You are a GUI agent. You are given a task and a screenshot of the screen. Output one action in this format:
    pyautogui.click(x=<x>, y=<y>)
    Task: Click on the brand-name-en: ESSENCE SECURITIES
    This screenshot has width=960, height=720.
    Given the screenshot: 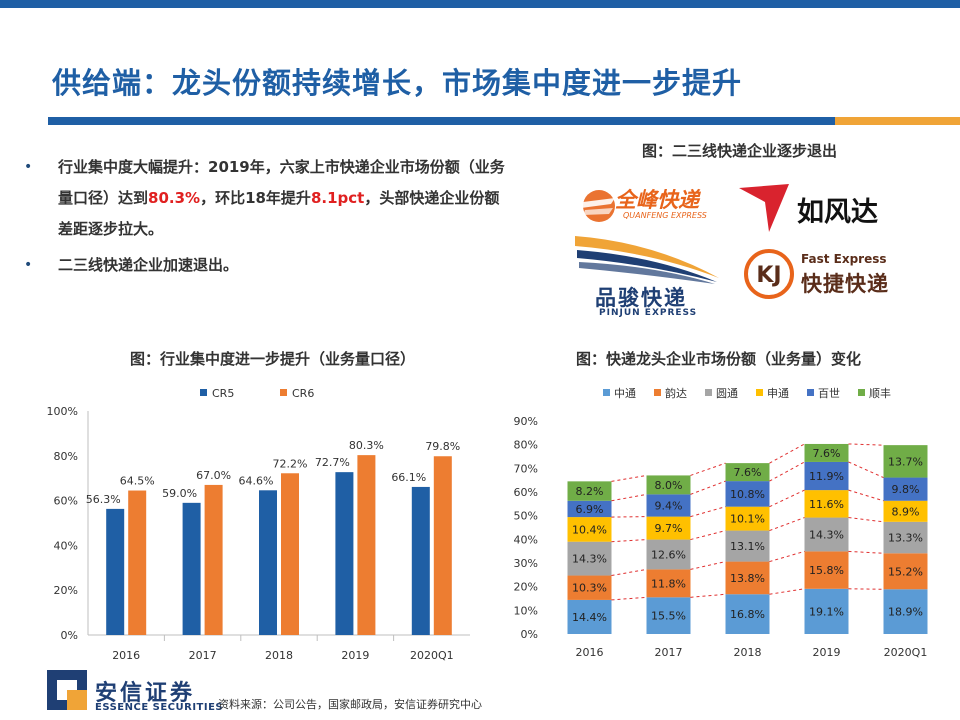 What is the action you would take?
    pyautogui.click(x=159, y=707)
    